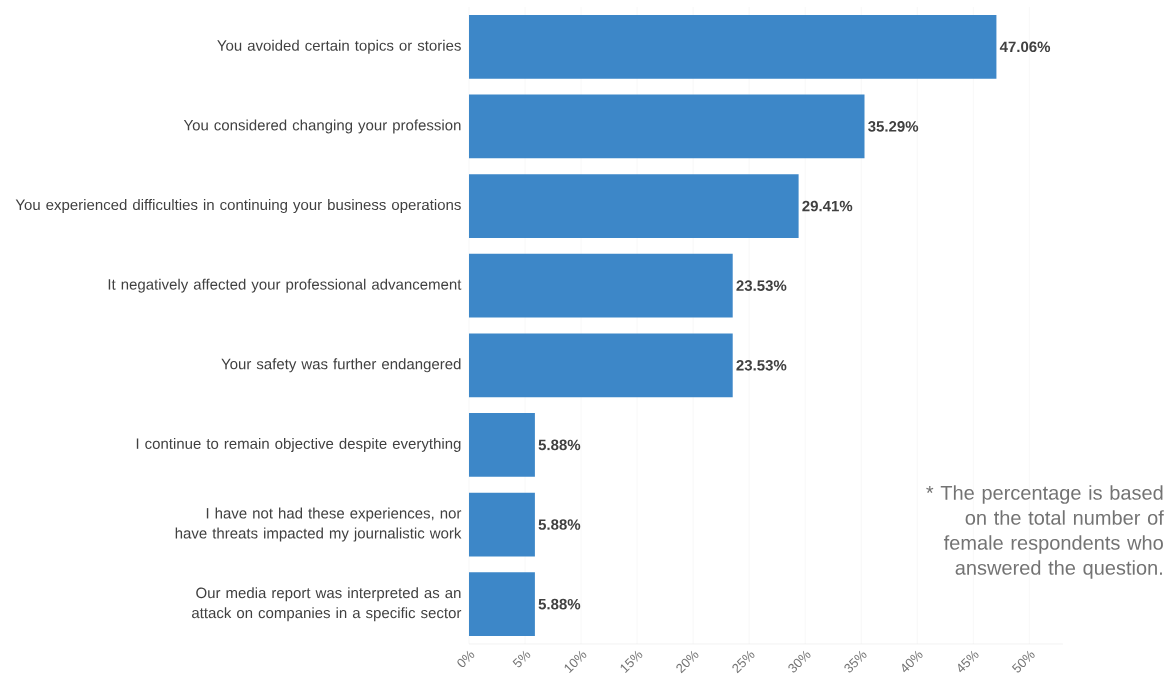  I want to click on annotation: * The percentage is based on the total number of female respondents who answered the question., so click(1045, 532).